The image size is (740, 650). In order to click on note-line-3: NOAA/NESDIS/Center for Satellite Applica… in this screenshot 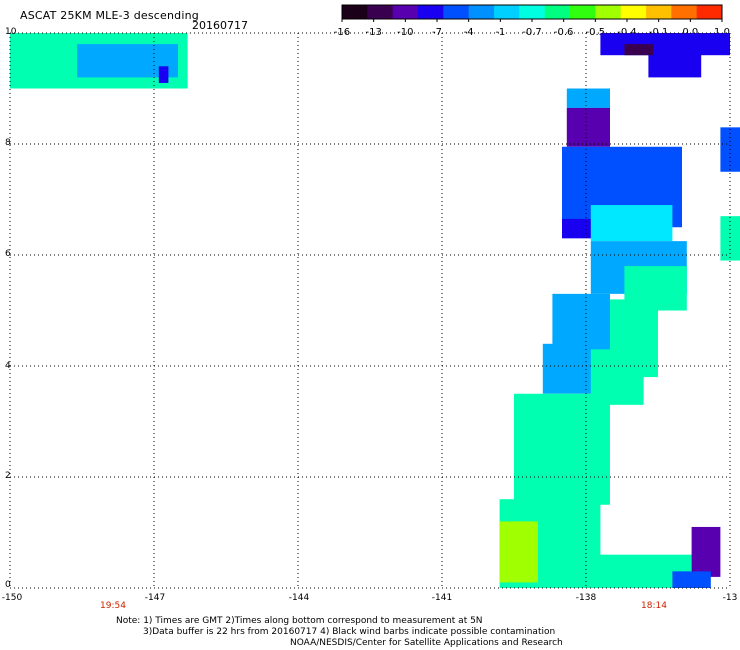, I will do `click(426, 643)`.